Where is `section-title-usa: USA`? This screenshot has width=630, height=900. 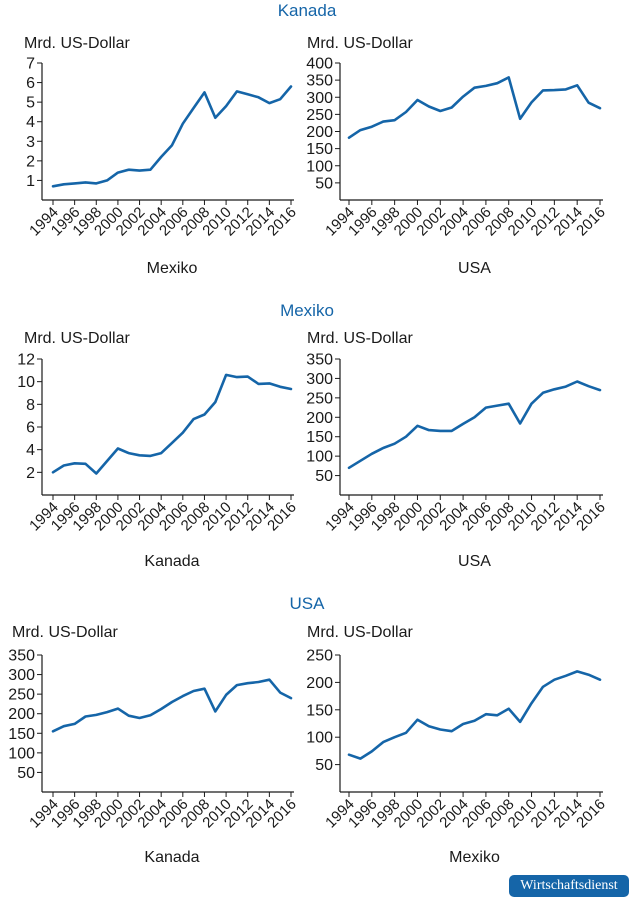 section-title-usa: USA is located at coordinates (308, 603).